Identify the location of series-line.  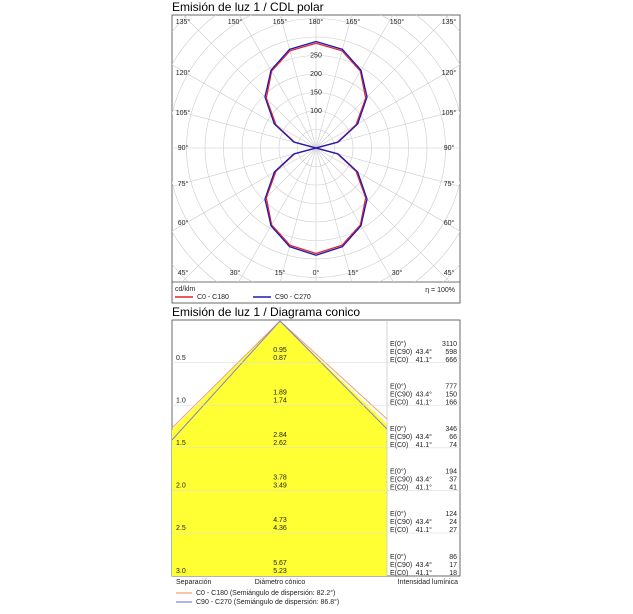
(291, 148).